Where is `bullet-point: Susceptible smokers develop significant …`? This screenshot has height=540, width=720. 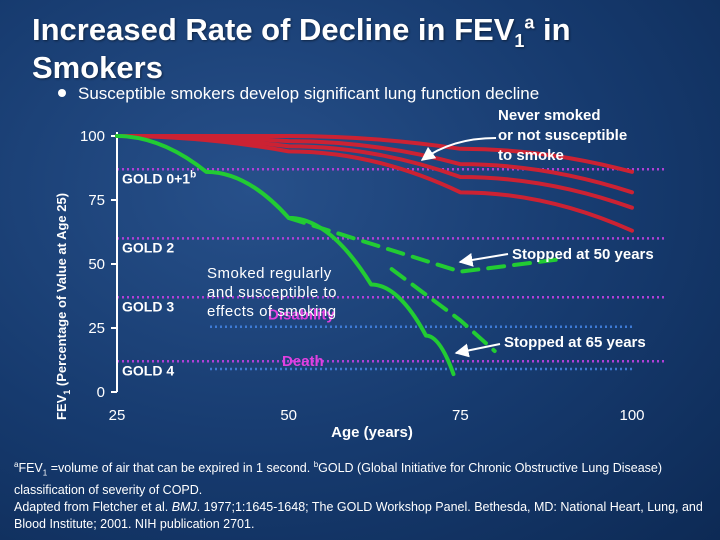
bullet-point: Susceptible smokers develop significant … is located at coordinates (298, 94).